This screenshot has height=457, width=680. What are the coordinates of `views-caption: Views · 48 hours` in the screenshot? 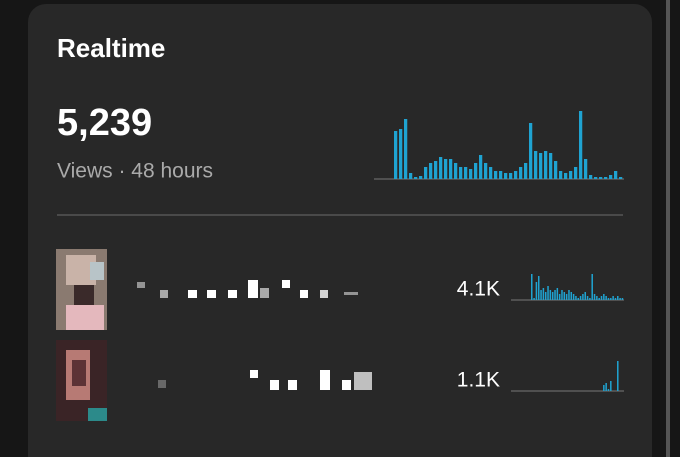 It's located at (135, 171).